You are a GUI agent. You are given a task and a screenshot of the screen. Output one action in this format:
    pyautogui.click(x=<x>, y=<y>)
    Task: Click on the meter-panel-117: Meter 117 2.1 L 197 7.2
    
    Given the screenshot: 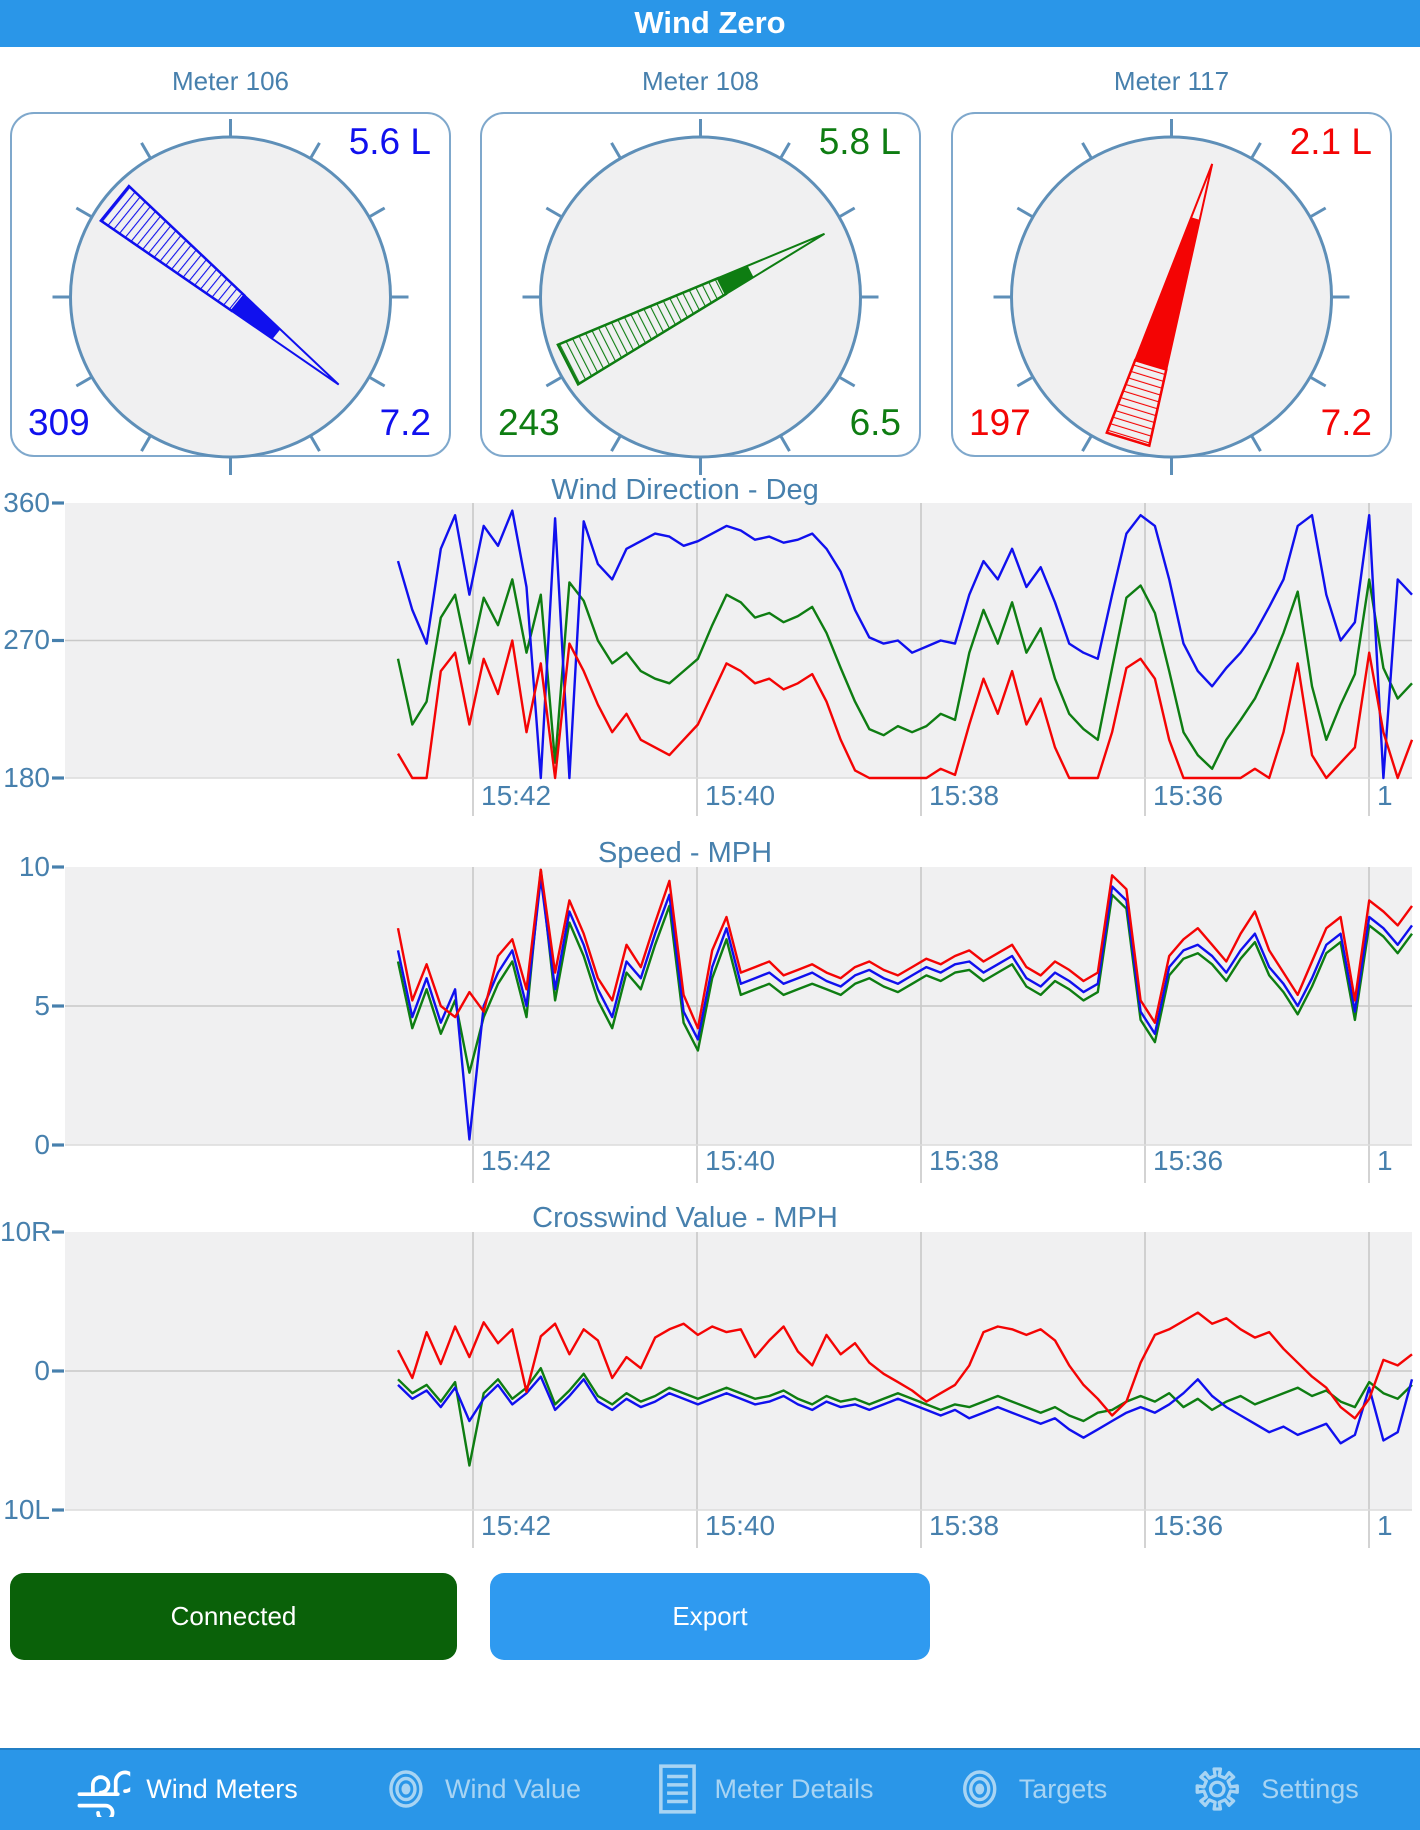 What is the action you would take?
    pyautogui.click(x=1171, y=270)
    